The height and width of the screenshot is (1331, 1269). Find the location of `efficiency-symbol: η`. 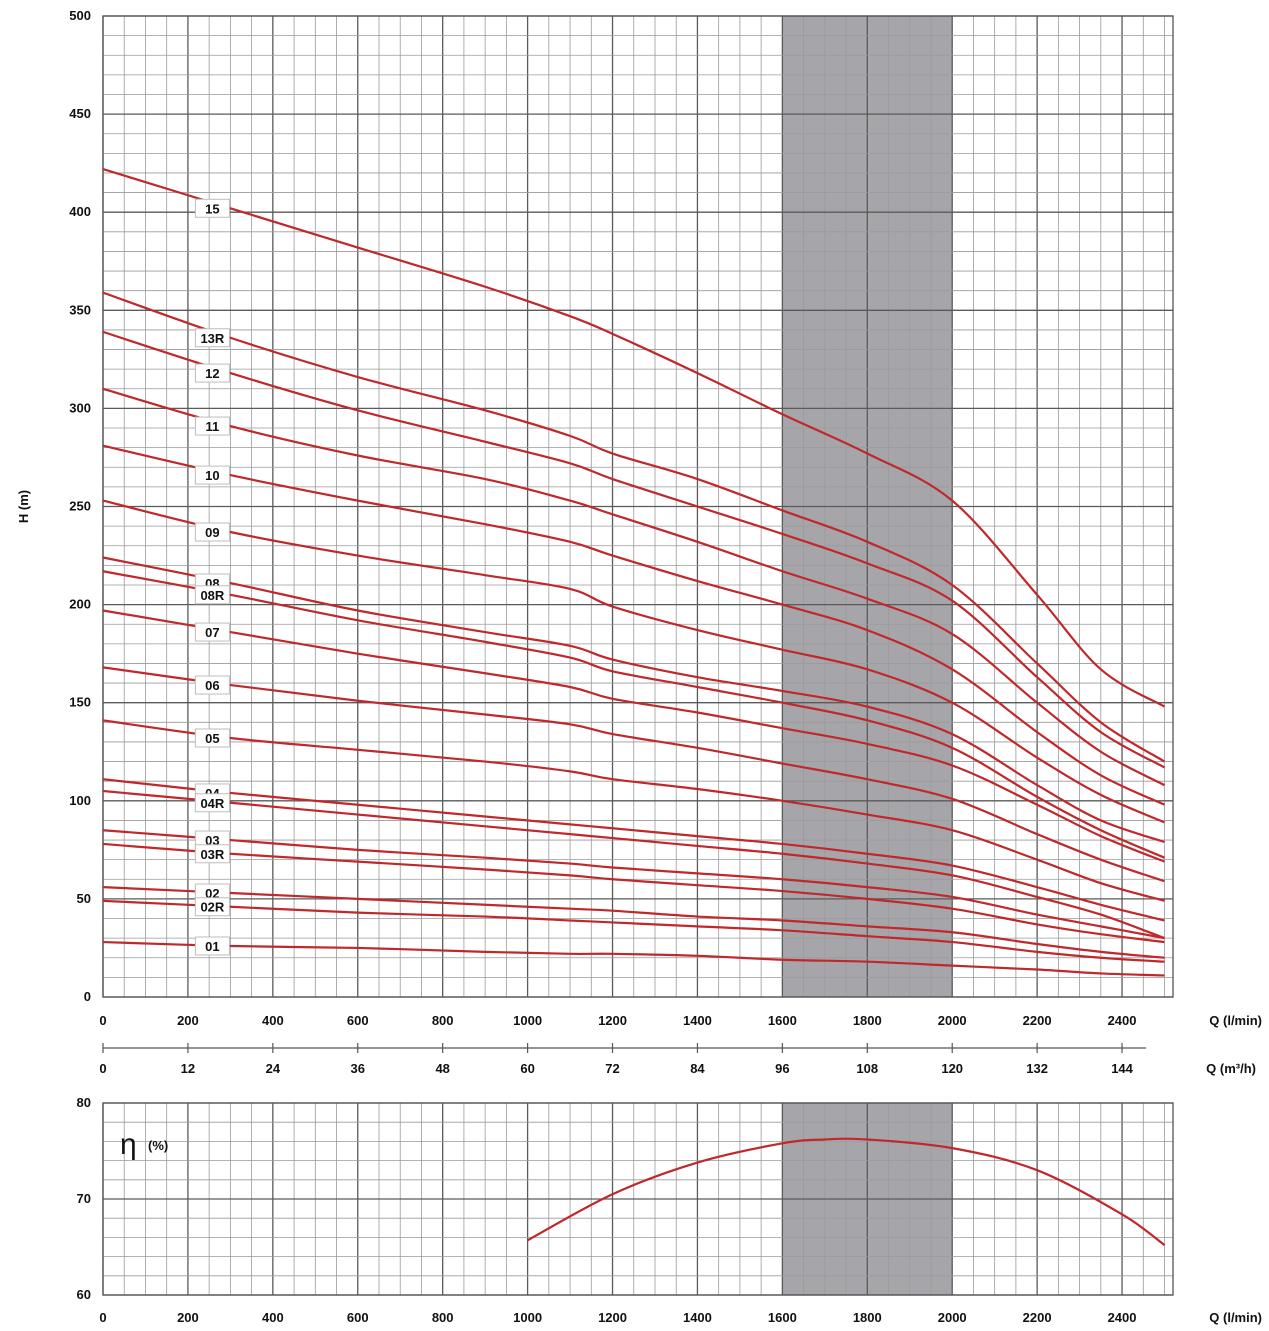

efficiency-symbol: η is located at coordinates (128, 1144).